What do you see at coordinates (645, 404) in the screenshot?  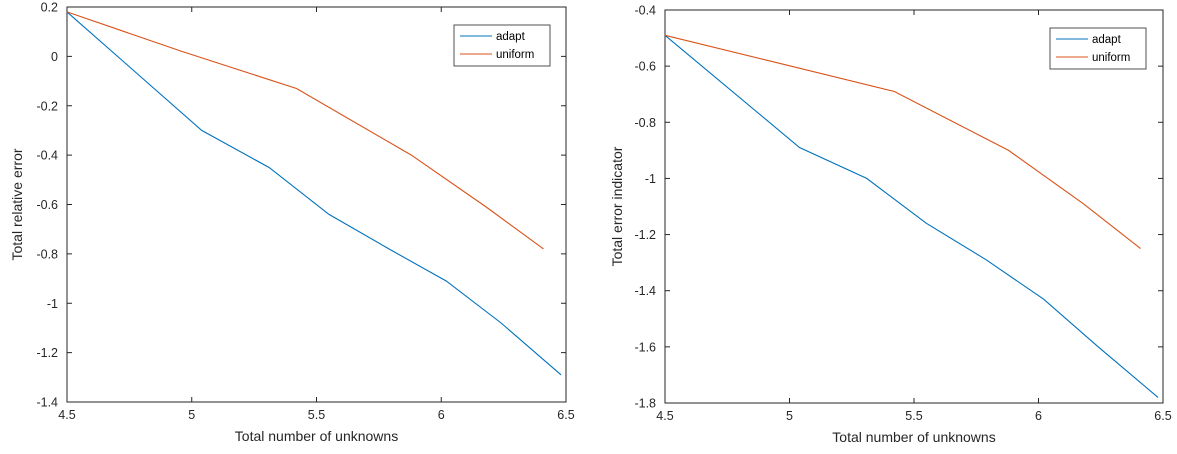 I see `y-tick-label: -1.8` at bounding box center [645, 404].